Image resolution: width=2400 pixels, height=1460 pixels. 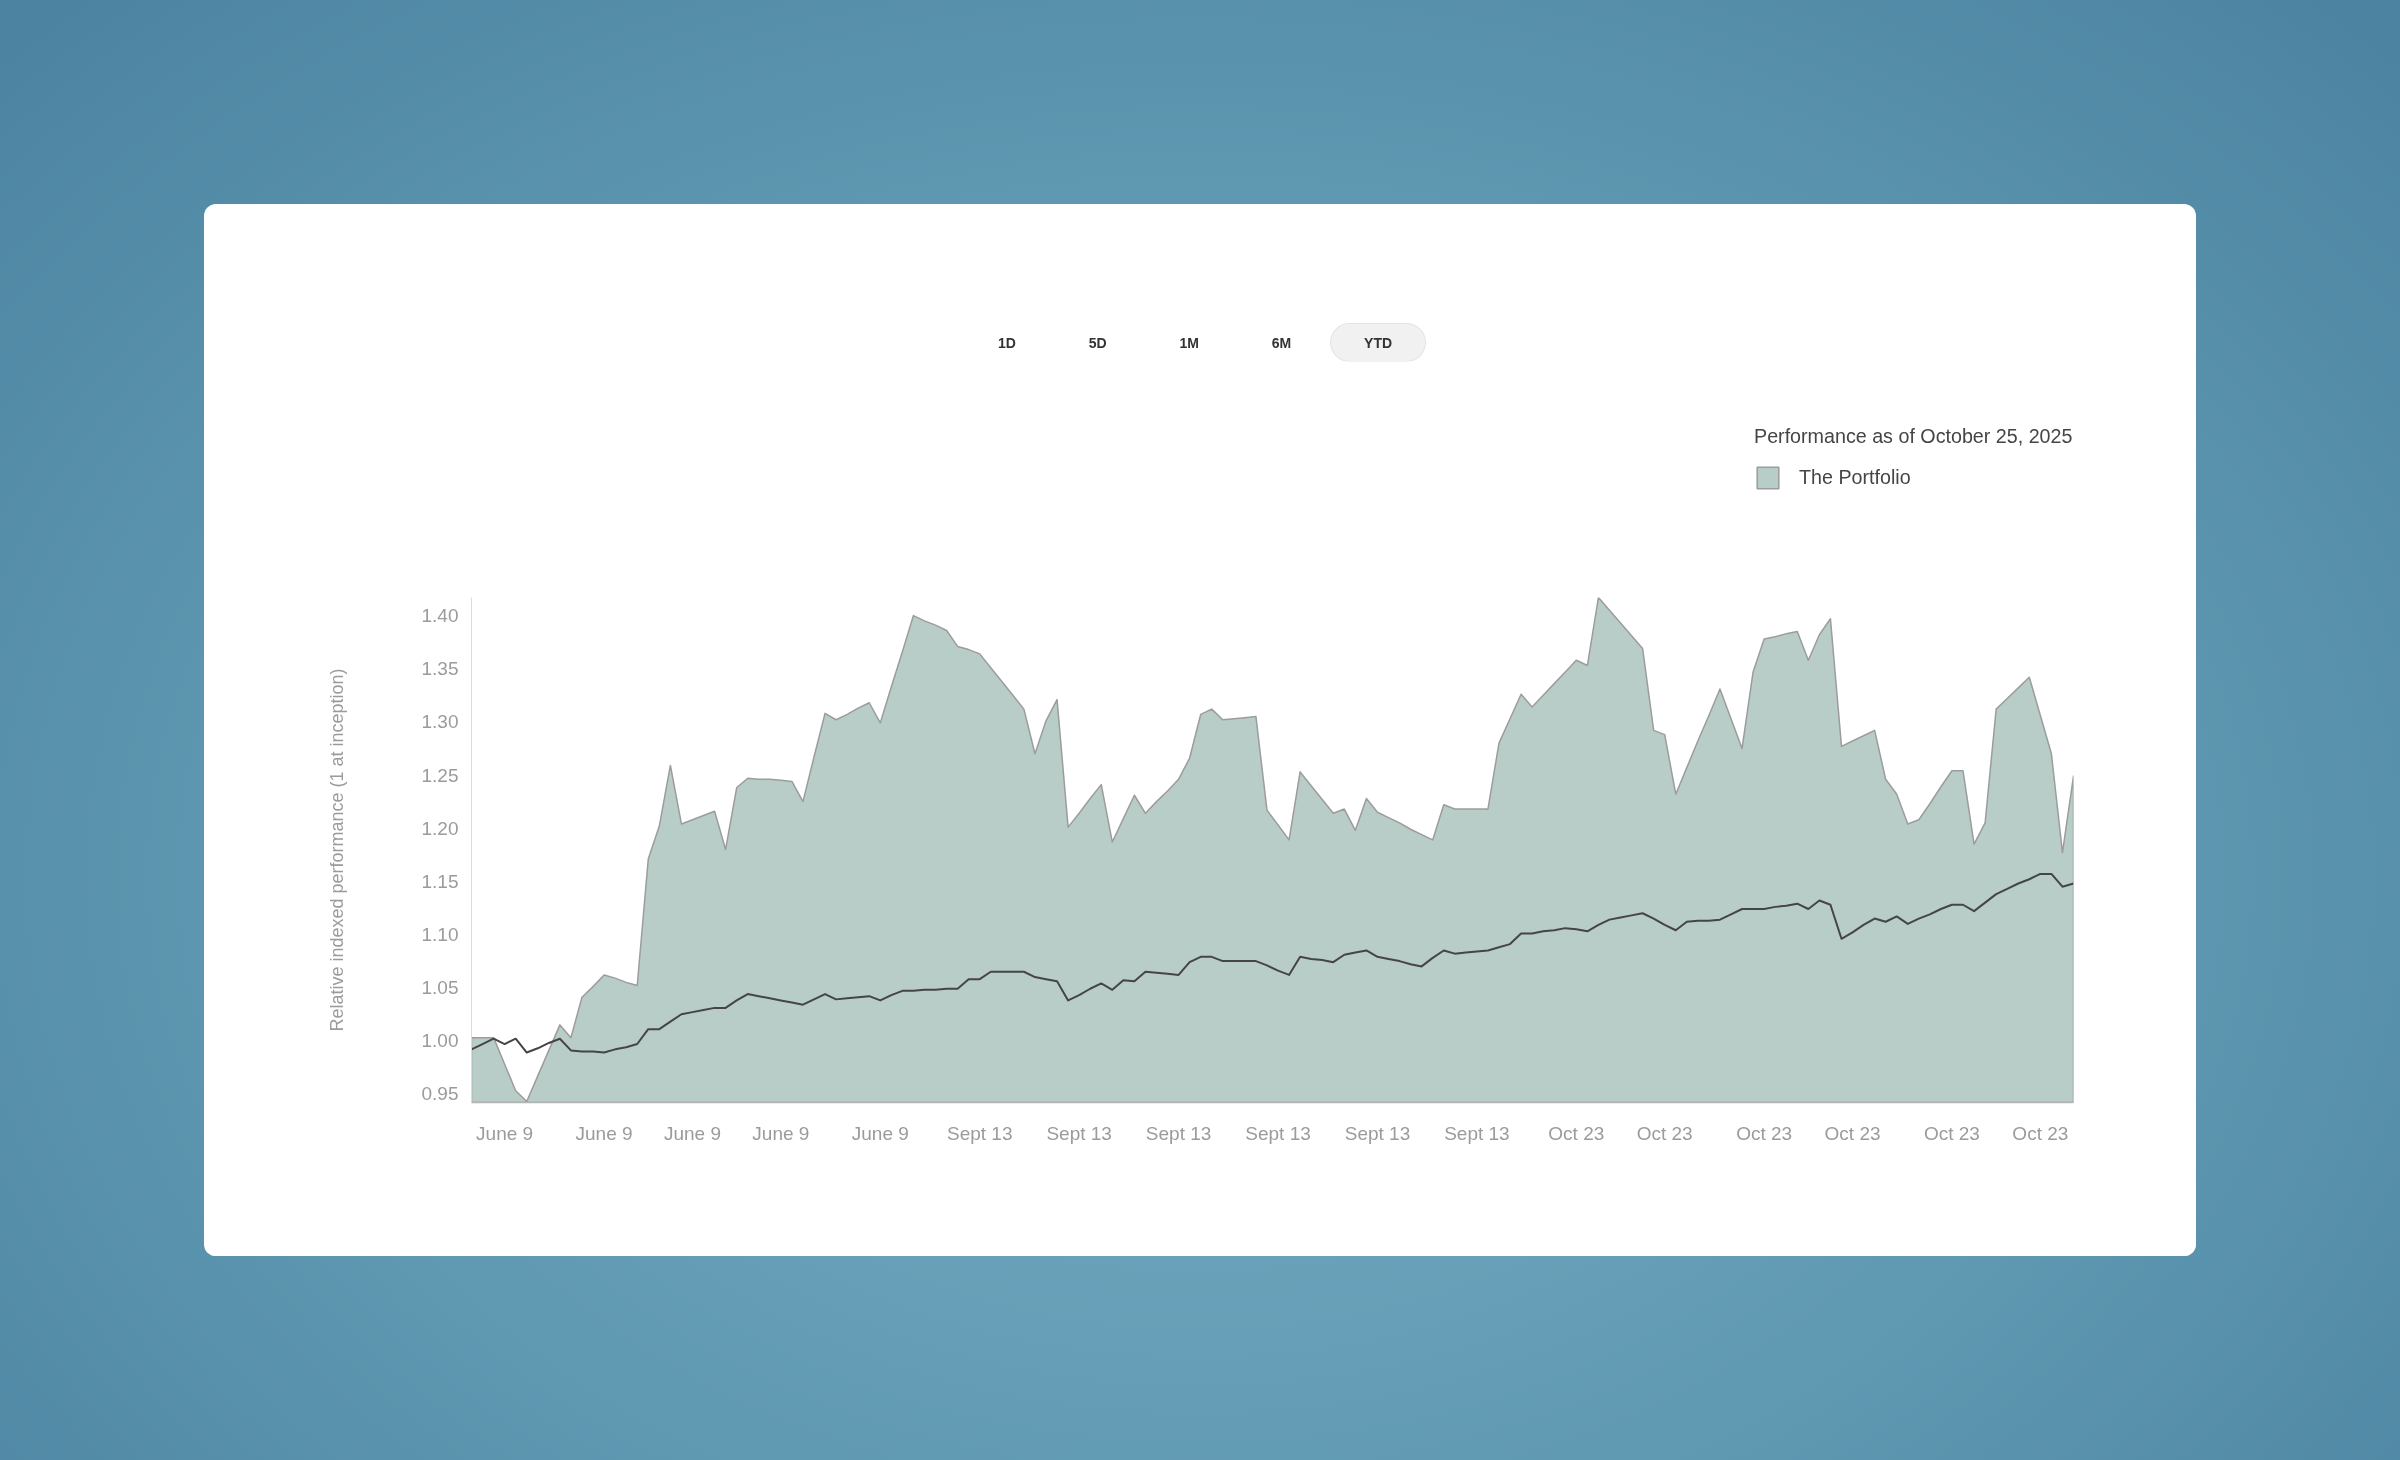 What do you see at coordinates (440, 616) in the screenshot?
I see `y-tick-label: 1.40` at bounding box center [440, 616].